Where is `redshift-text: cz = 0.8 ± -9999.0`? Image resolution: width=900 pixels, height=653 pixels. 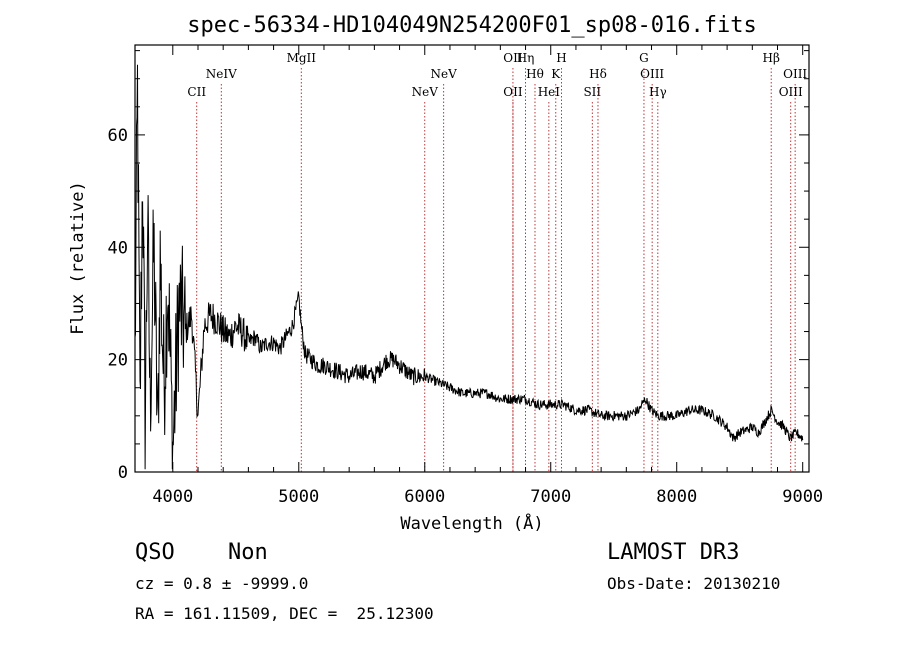 redshift-text: cz = 0.8 ± -9999.0 is located at coordinates (221, 583).